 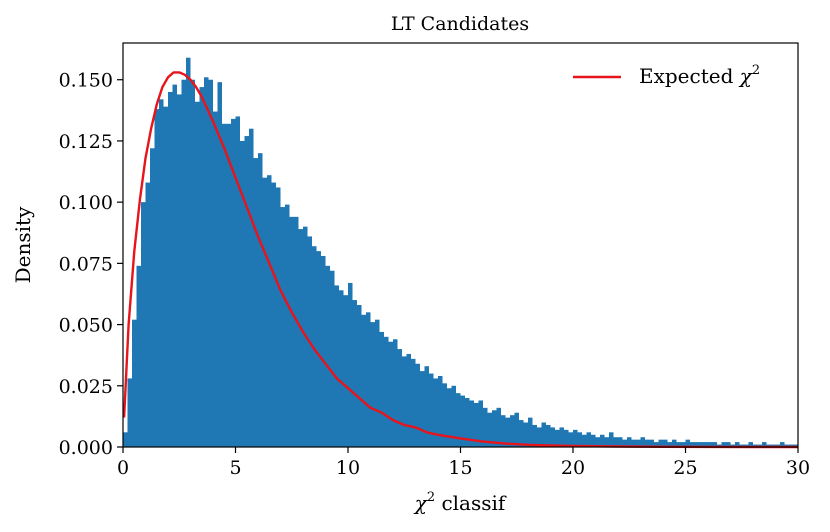 What do you see at coordinates (235, 468) in the screenshot?
I see `x-tick-label: 5` at bounding box center [235, 468].